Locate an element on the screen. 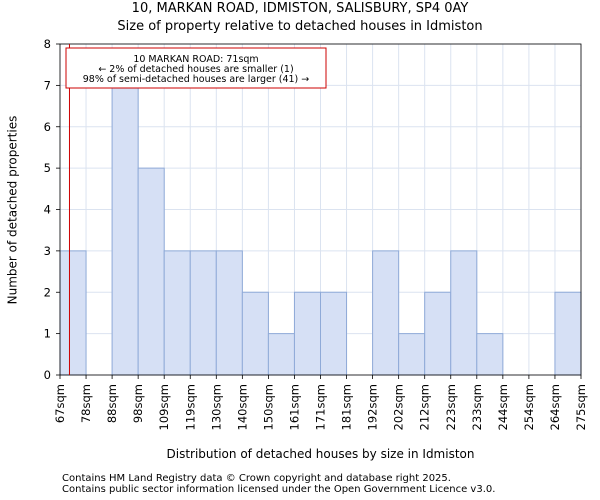 The width and height of the screenshot is (600, 500). x-tick-label: 244sqm is located at coordinates (503, 407).